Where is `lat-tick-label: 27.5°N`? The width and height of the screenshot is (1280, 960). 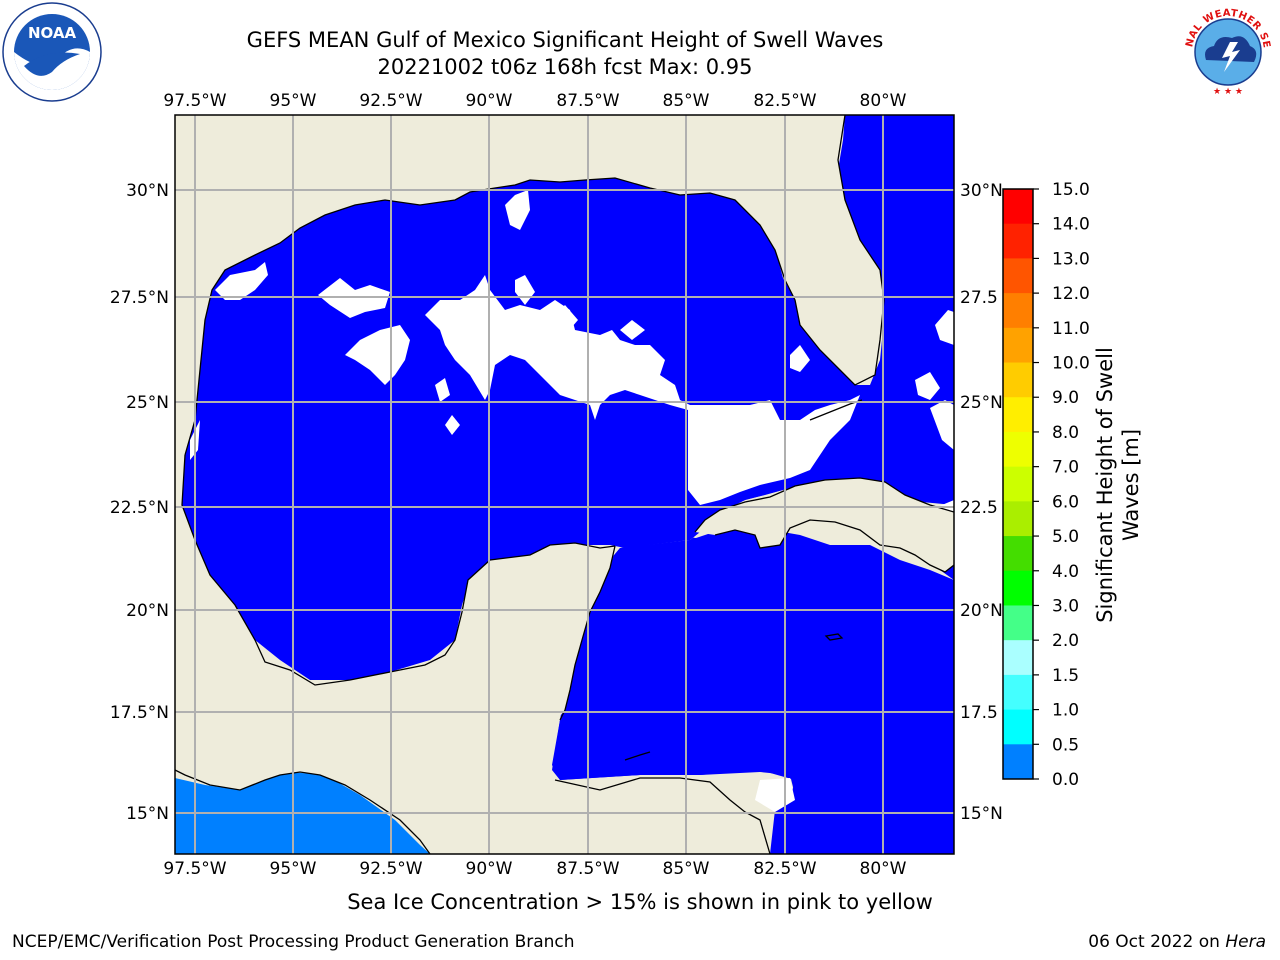 lat-tick-label: 27.5°N is located at coordinates (139, 298).